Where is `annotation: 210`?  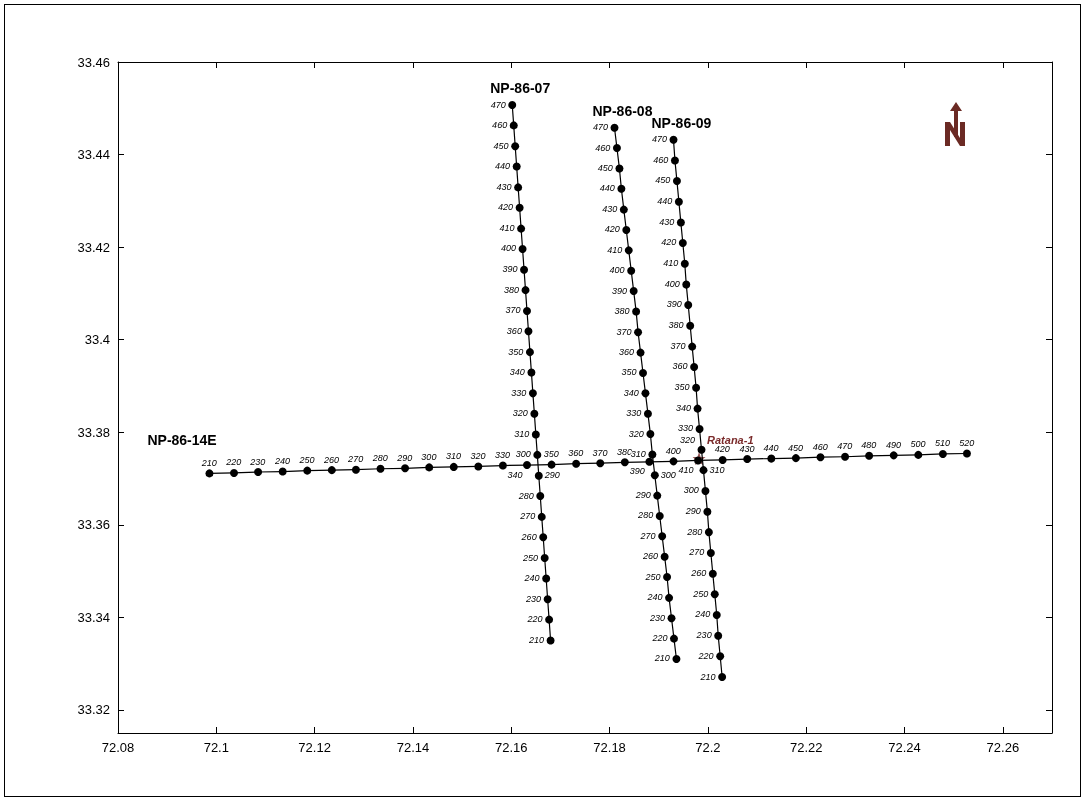 annotation: 210 is located at coordinates (208, 462).